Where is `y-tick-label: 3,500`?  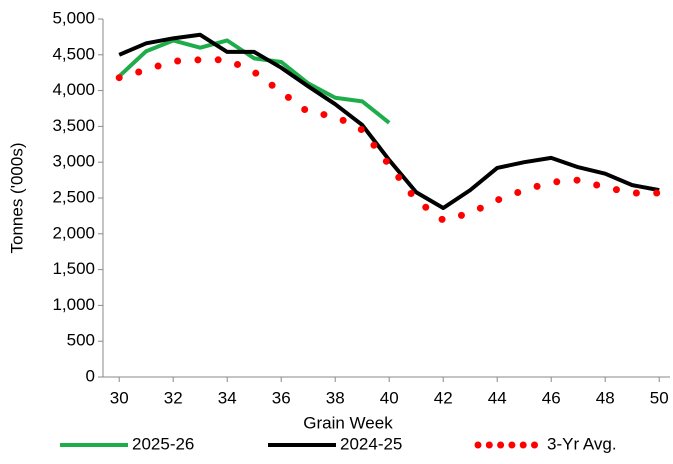
y-tick-label: 3,500 is located at coordinates (73, 125).